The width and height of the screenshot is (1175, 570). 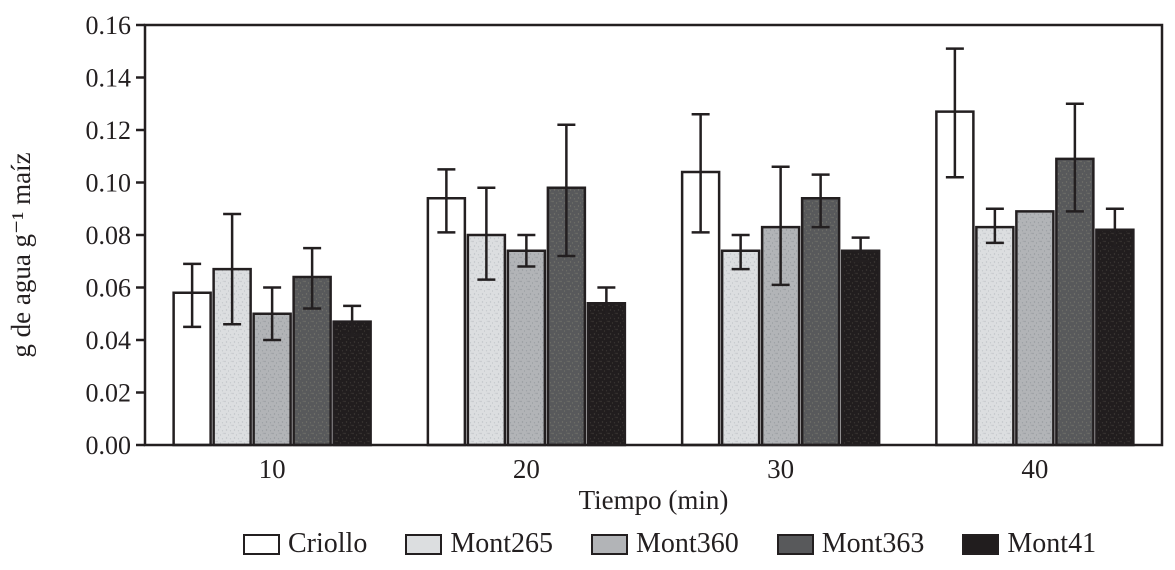 I want to click on legend-item-mont41: Mont41, so click(x=1029, y=544).